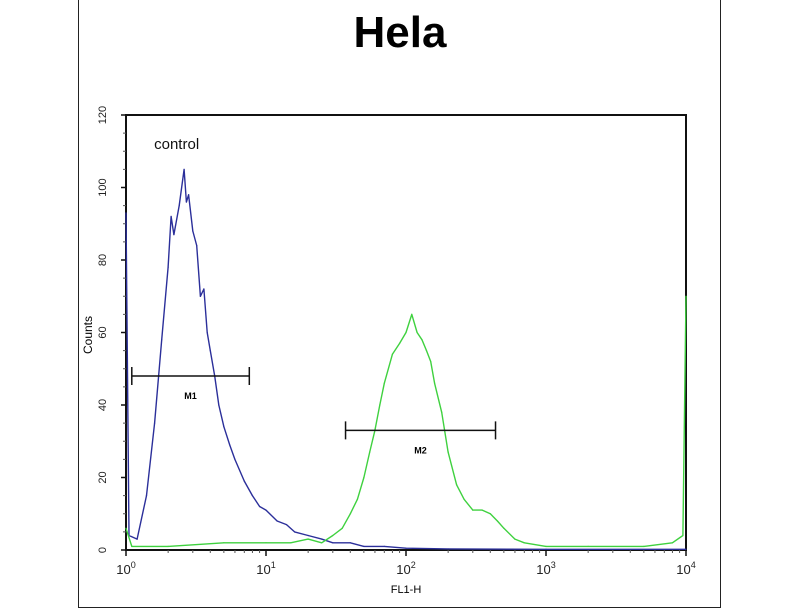  I want to click on chart-title: Hela, so click(400, 32).